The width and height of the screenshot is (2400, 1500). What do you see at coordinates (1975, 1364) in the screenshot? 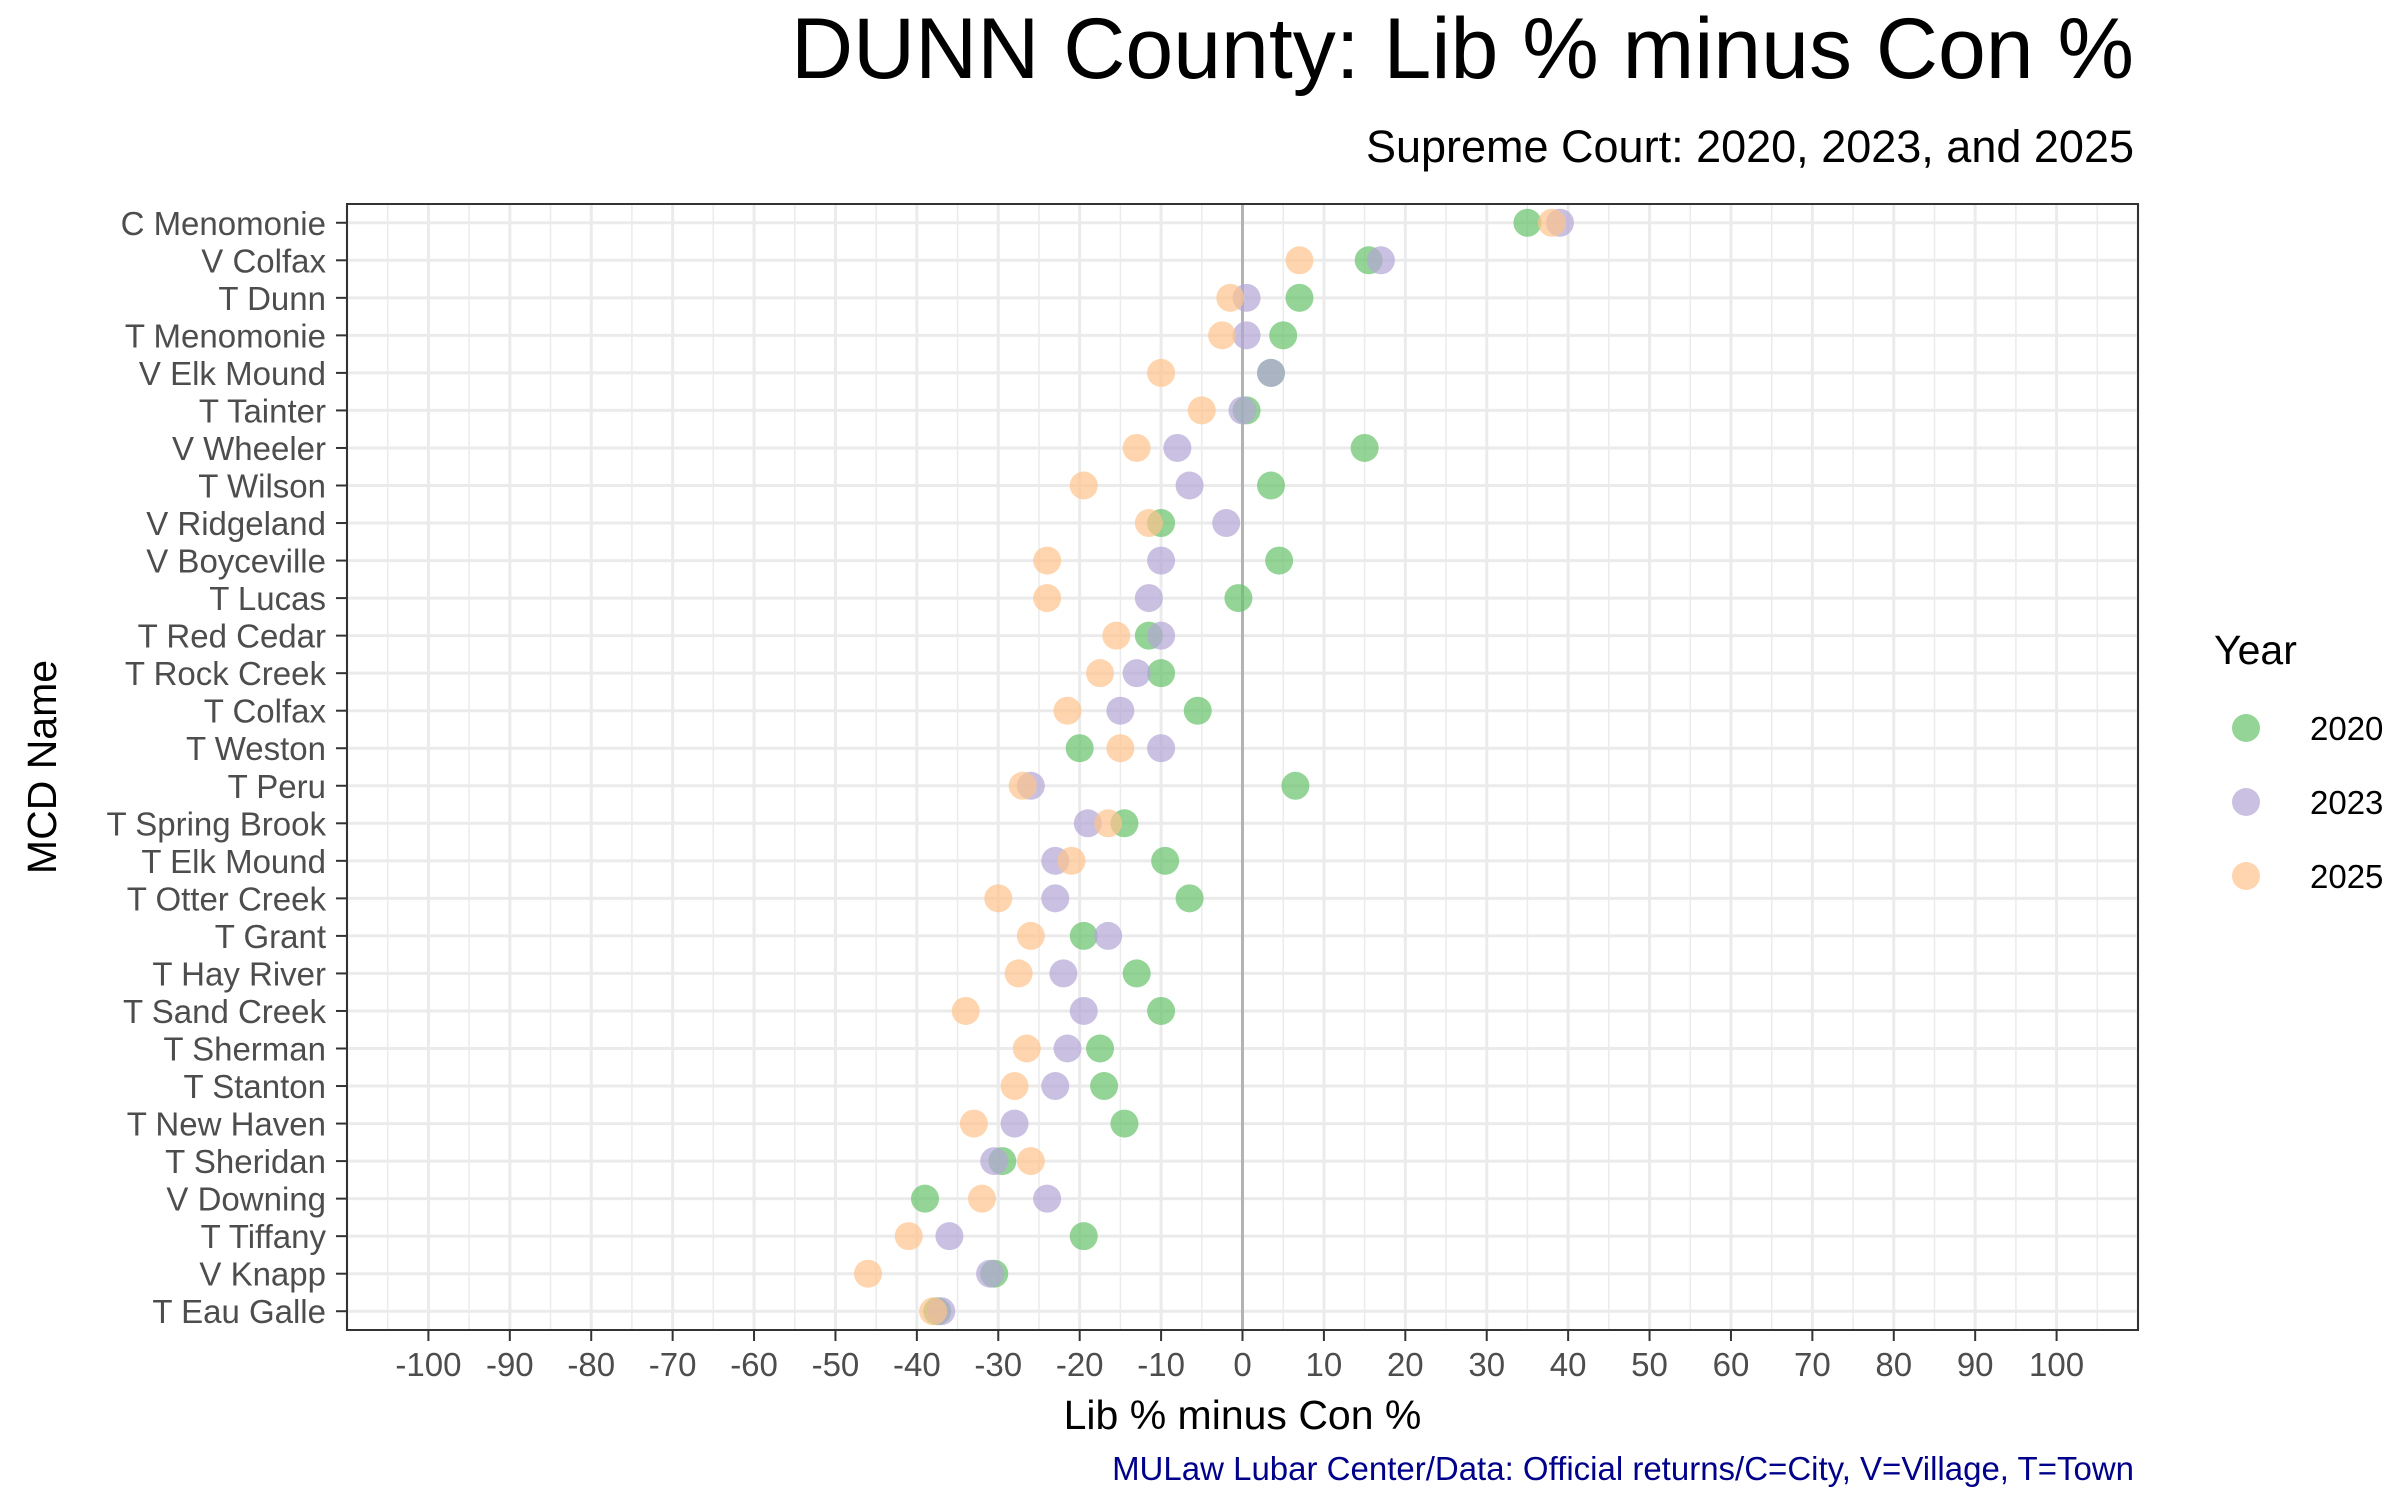
I see `x-tick-label: 90` at bounding box center [1975, 1364].